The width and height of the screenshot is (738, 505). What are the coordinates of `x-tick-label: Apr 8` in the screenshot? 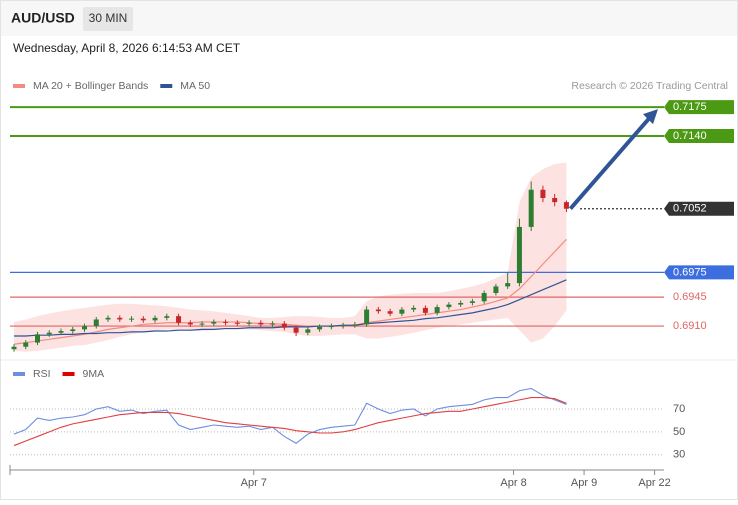 It's located at (513, 483).